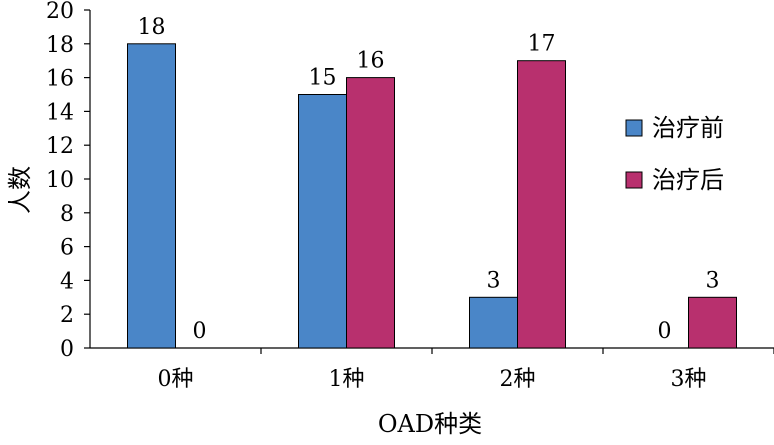 The height and width of the screenshot is (445, 774). Describe the element at coordinates (60, 79) in the screenshot. I see `y-tick-label: 16` at that location.